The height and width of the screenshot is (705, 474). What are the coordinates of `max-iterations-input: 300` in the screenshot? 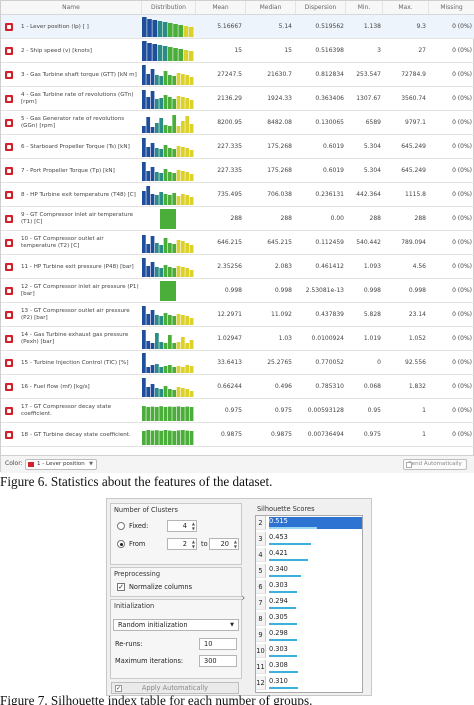 It's located at (218, 661).